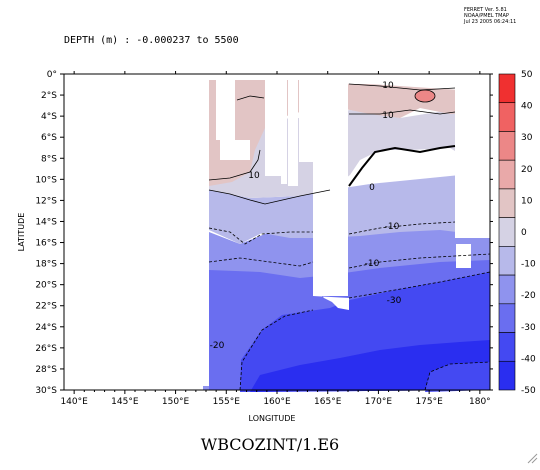 Image resolution: width=540 pixels, height=470 pixels. Describe the element at coordinates (277, 402) in the screenshot. I see `x-tick-label: 160°E` at that location.